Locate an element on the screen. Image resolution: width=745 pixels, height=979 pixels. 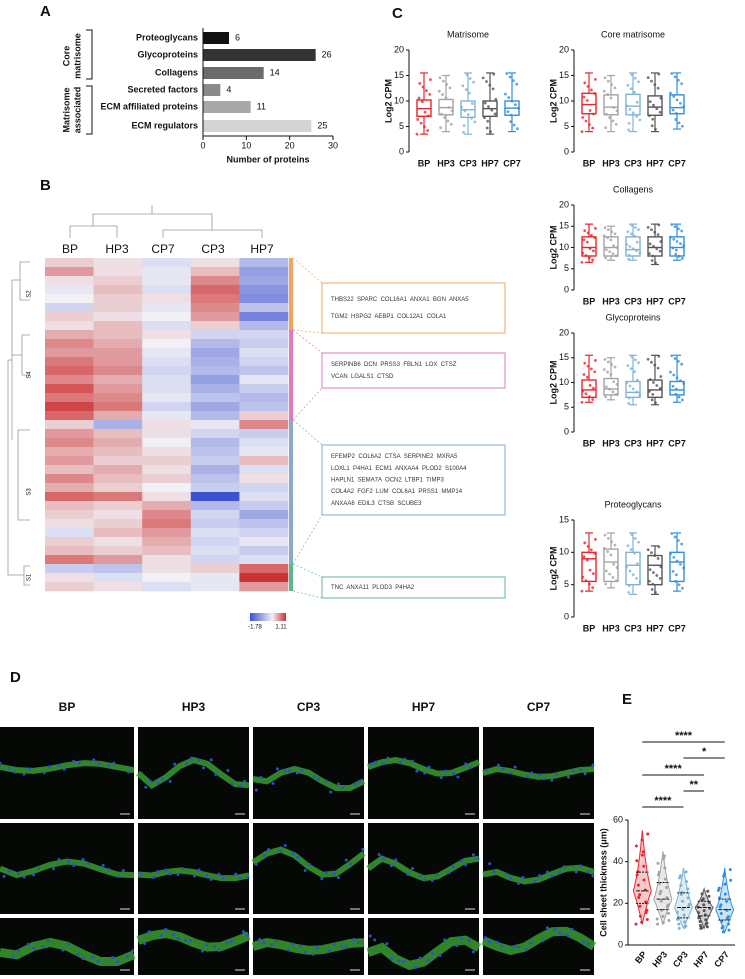
y-tick-label: 10 is located at coordinates (564, 552).